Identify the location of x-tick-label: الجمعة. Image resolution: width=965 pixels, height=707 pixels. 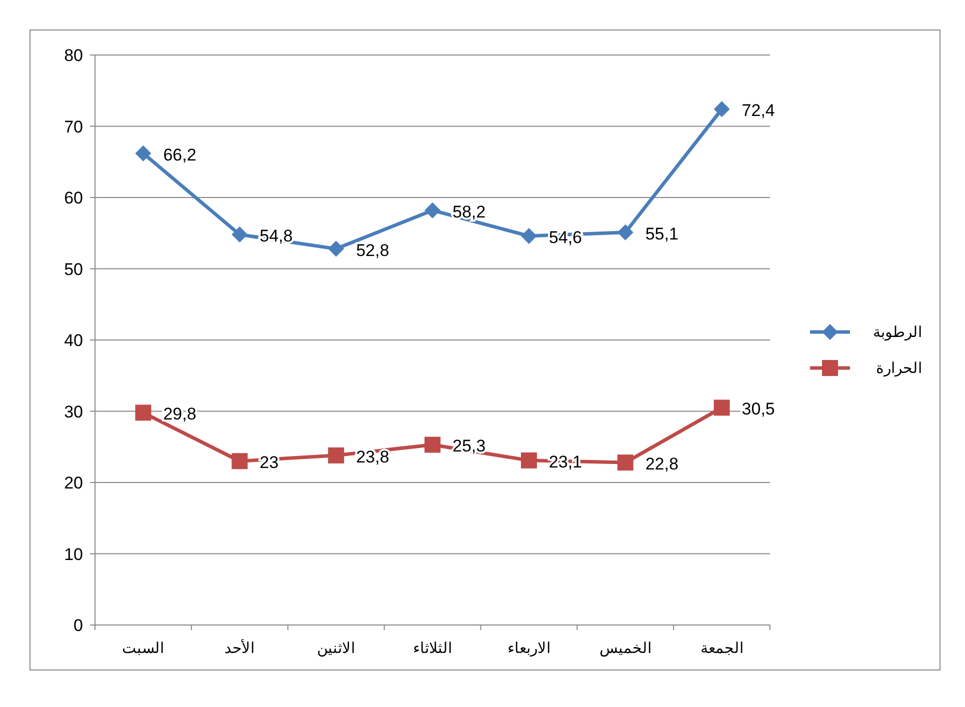
(722, 648).